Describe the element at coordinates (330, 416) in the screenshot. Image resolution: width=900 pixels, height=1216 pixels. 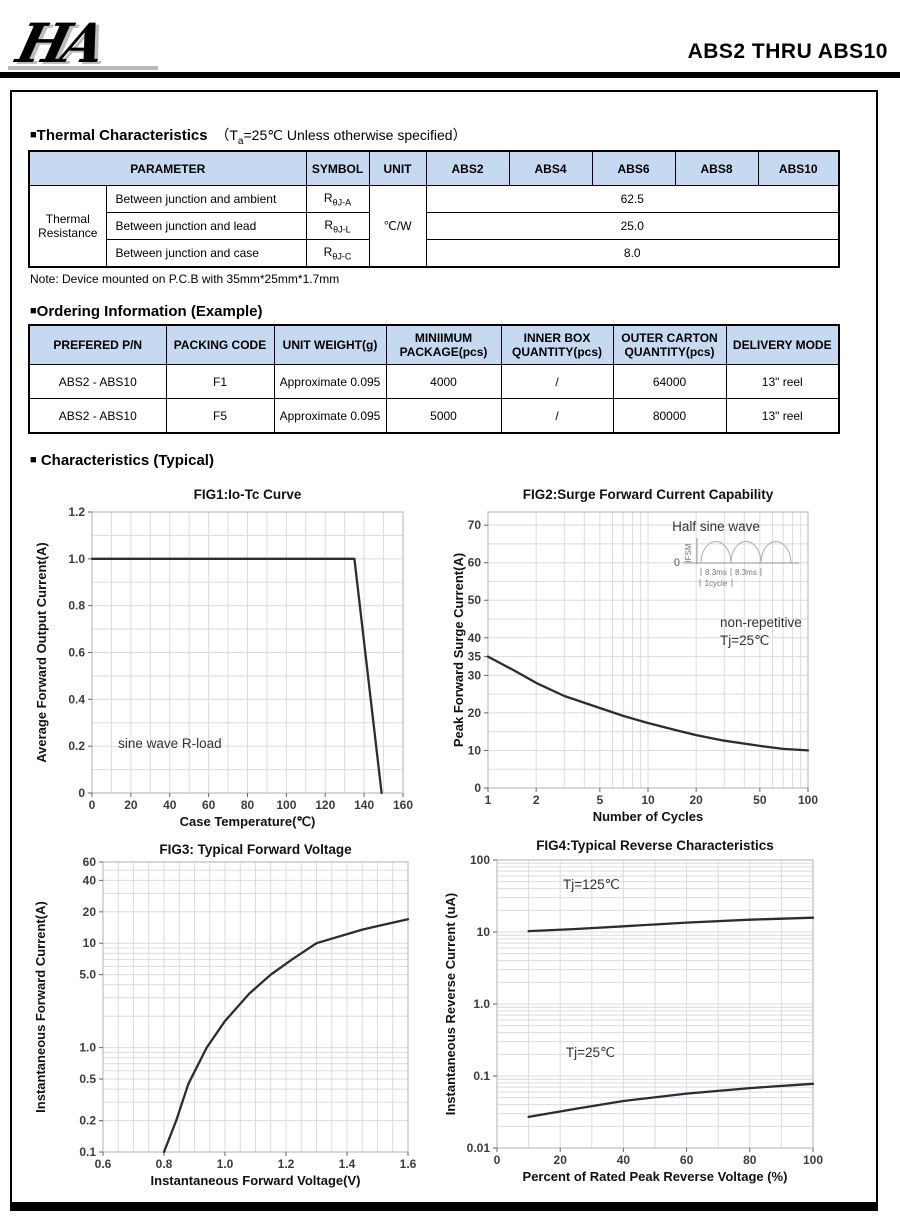
I see `cell: Approximate 0.095` at that location.